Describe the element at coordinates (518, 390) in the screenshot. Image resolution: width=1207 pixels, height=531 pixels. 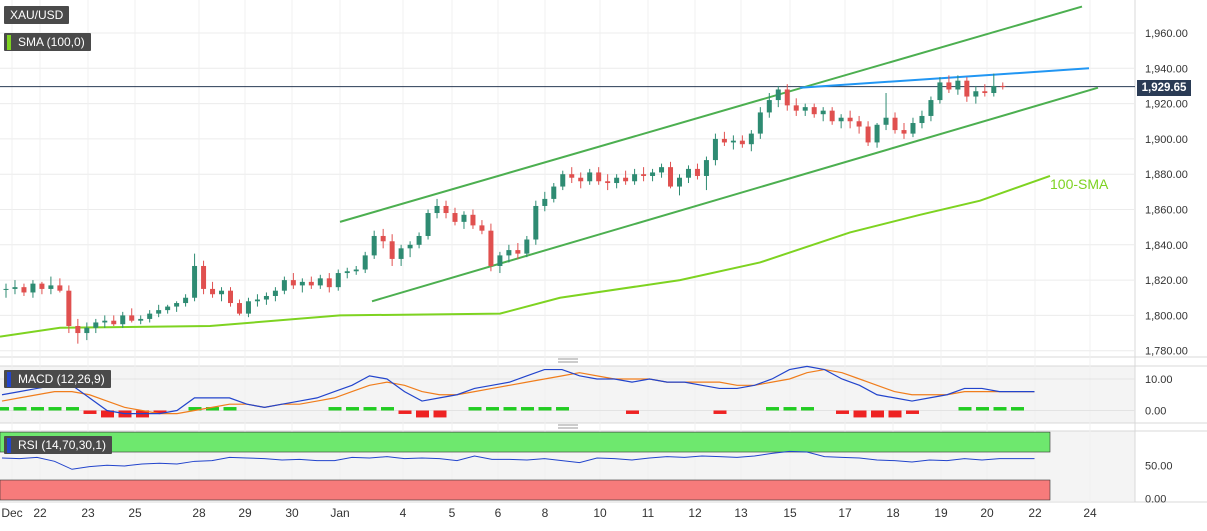
I see `macd-line` at that location.